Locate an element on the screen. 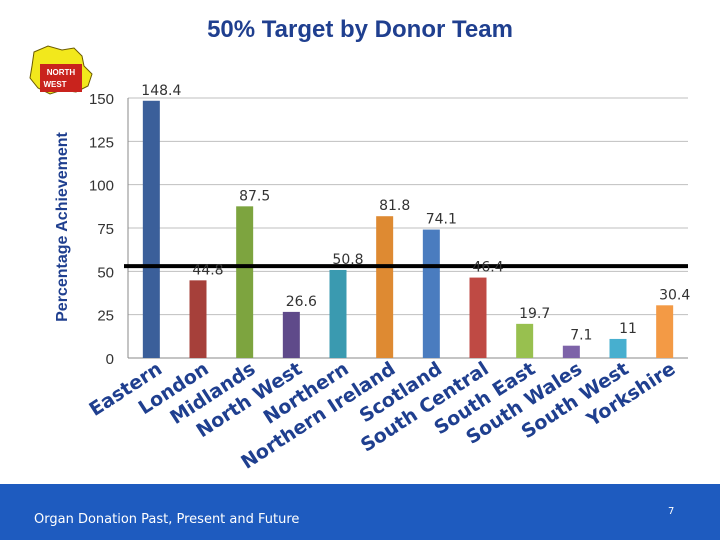 The image size is (720, 540). chart-title: 50% Target by Donor Team is located at coordinates (360, 29).